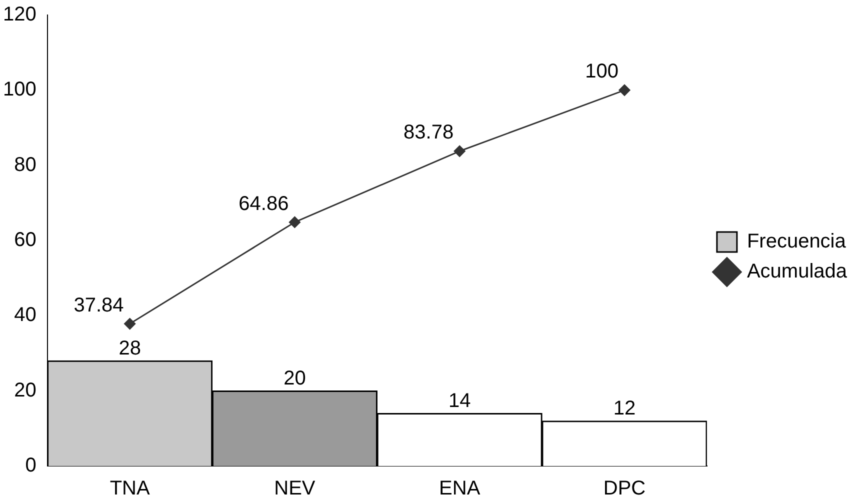  I want to click on x-tick-label: TNA, so click(130, 489).